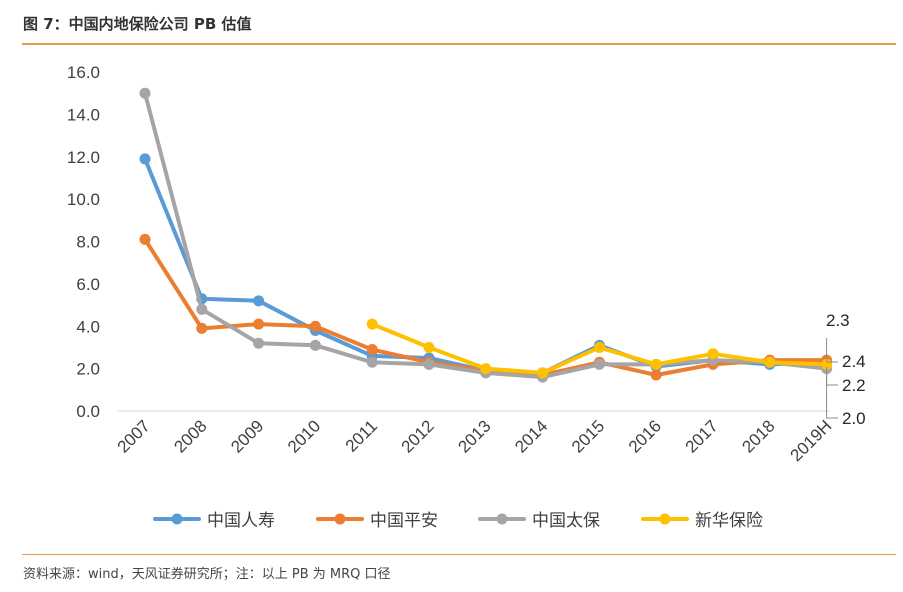  What do you see at coordinates (832, 394) in the screenshot?
I see `annotation-leader` at bounding box center [832, 394].